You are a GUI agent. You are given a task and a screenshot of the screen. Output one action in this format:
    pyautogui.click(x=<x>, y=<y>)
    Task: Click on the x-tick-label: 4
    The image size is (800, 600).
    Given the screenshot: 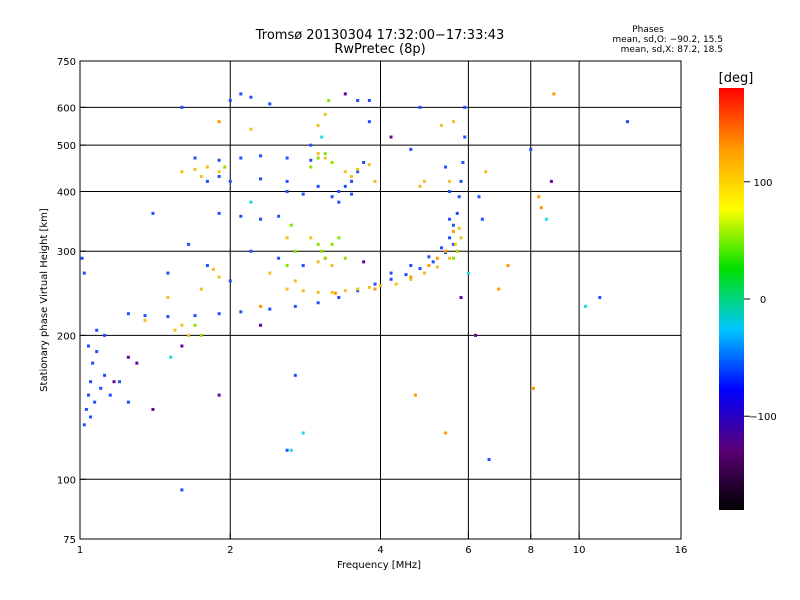 What is the action you would take?
    pyautogui.click(x=380, y=550)
    